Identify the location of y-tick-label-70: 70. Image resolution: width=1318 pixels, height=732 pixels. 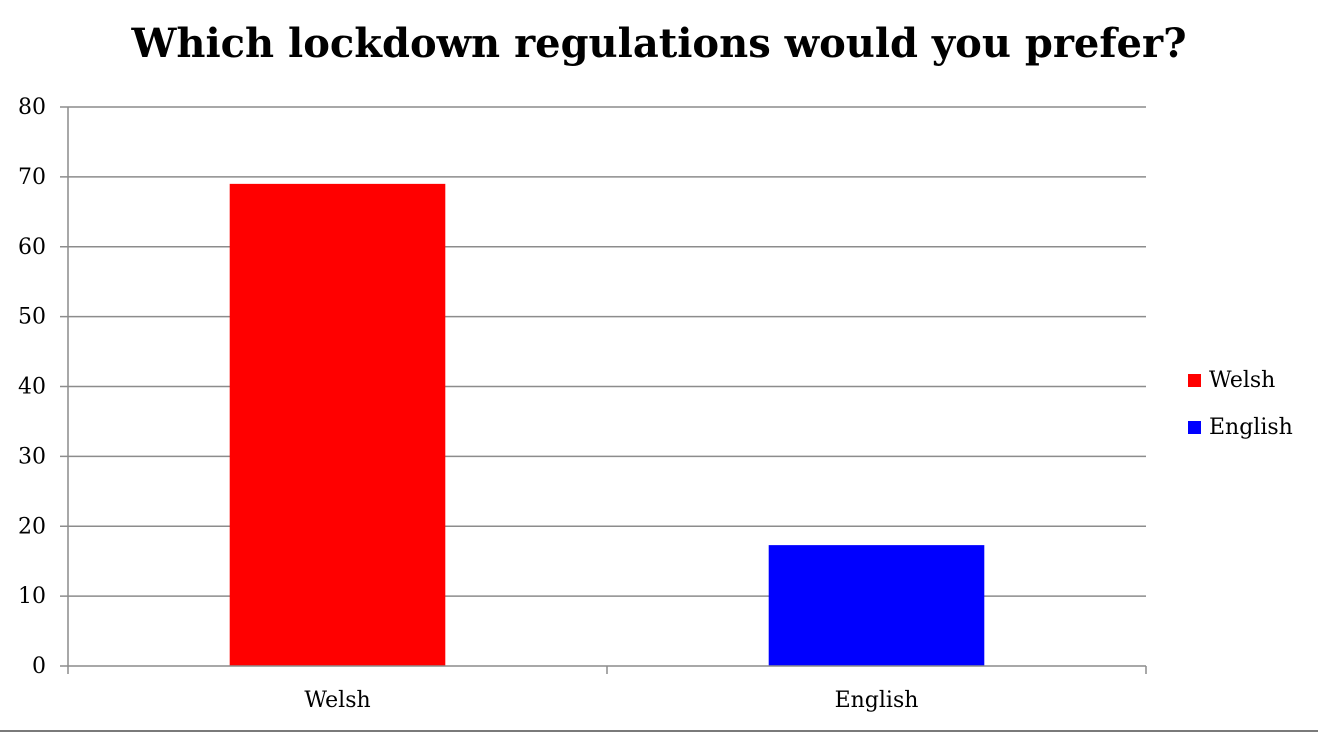
(32, 177).